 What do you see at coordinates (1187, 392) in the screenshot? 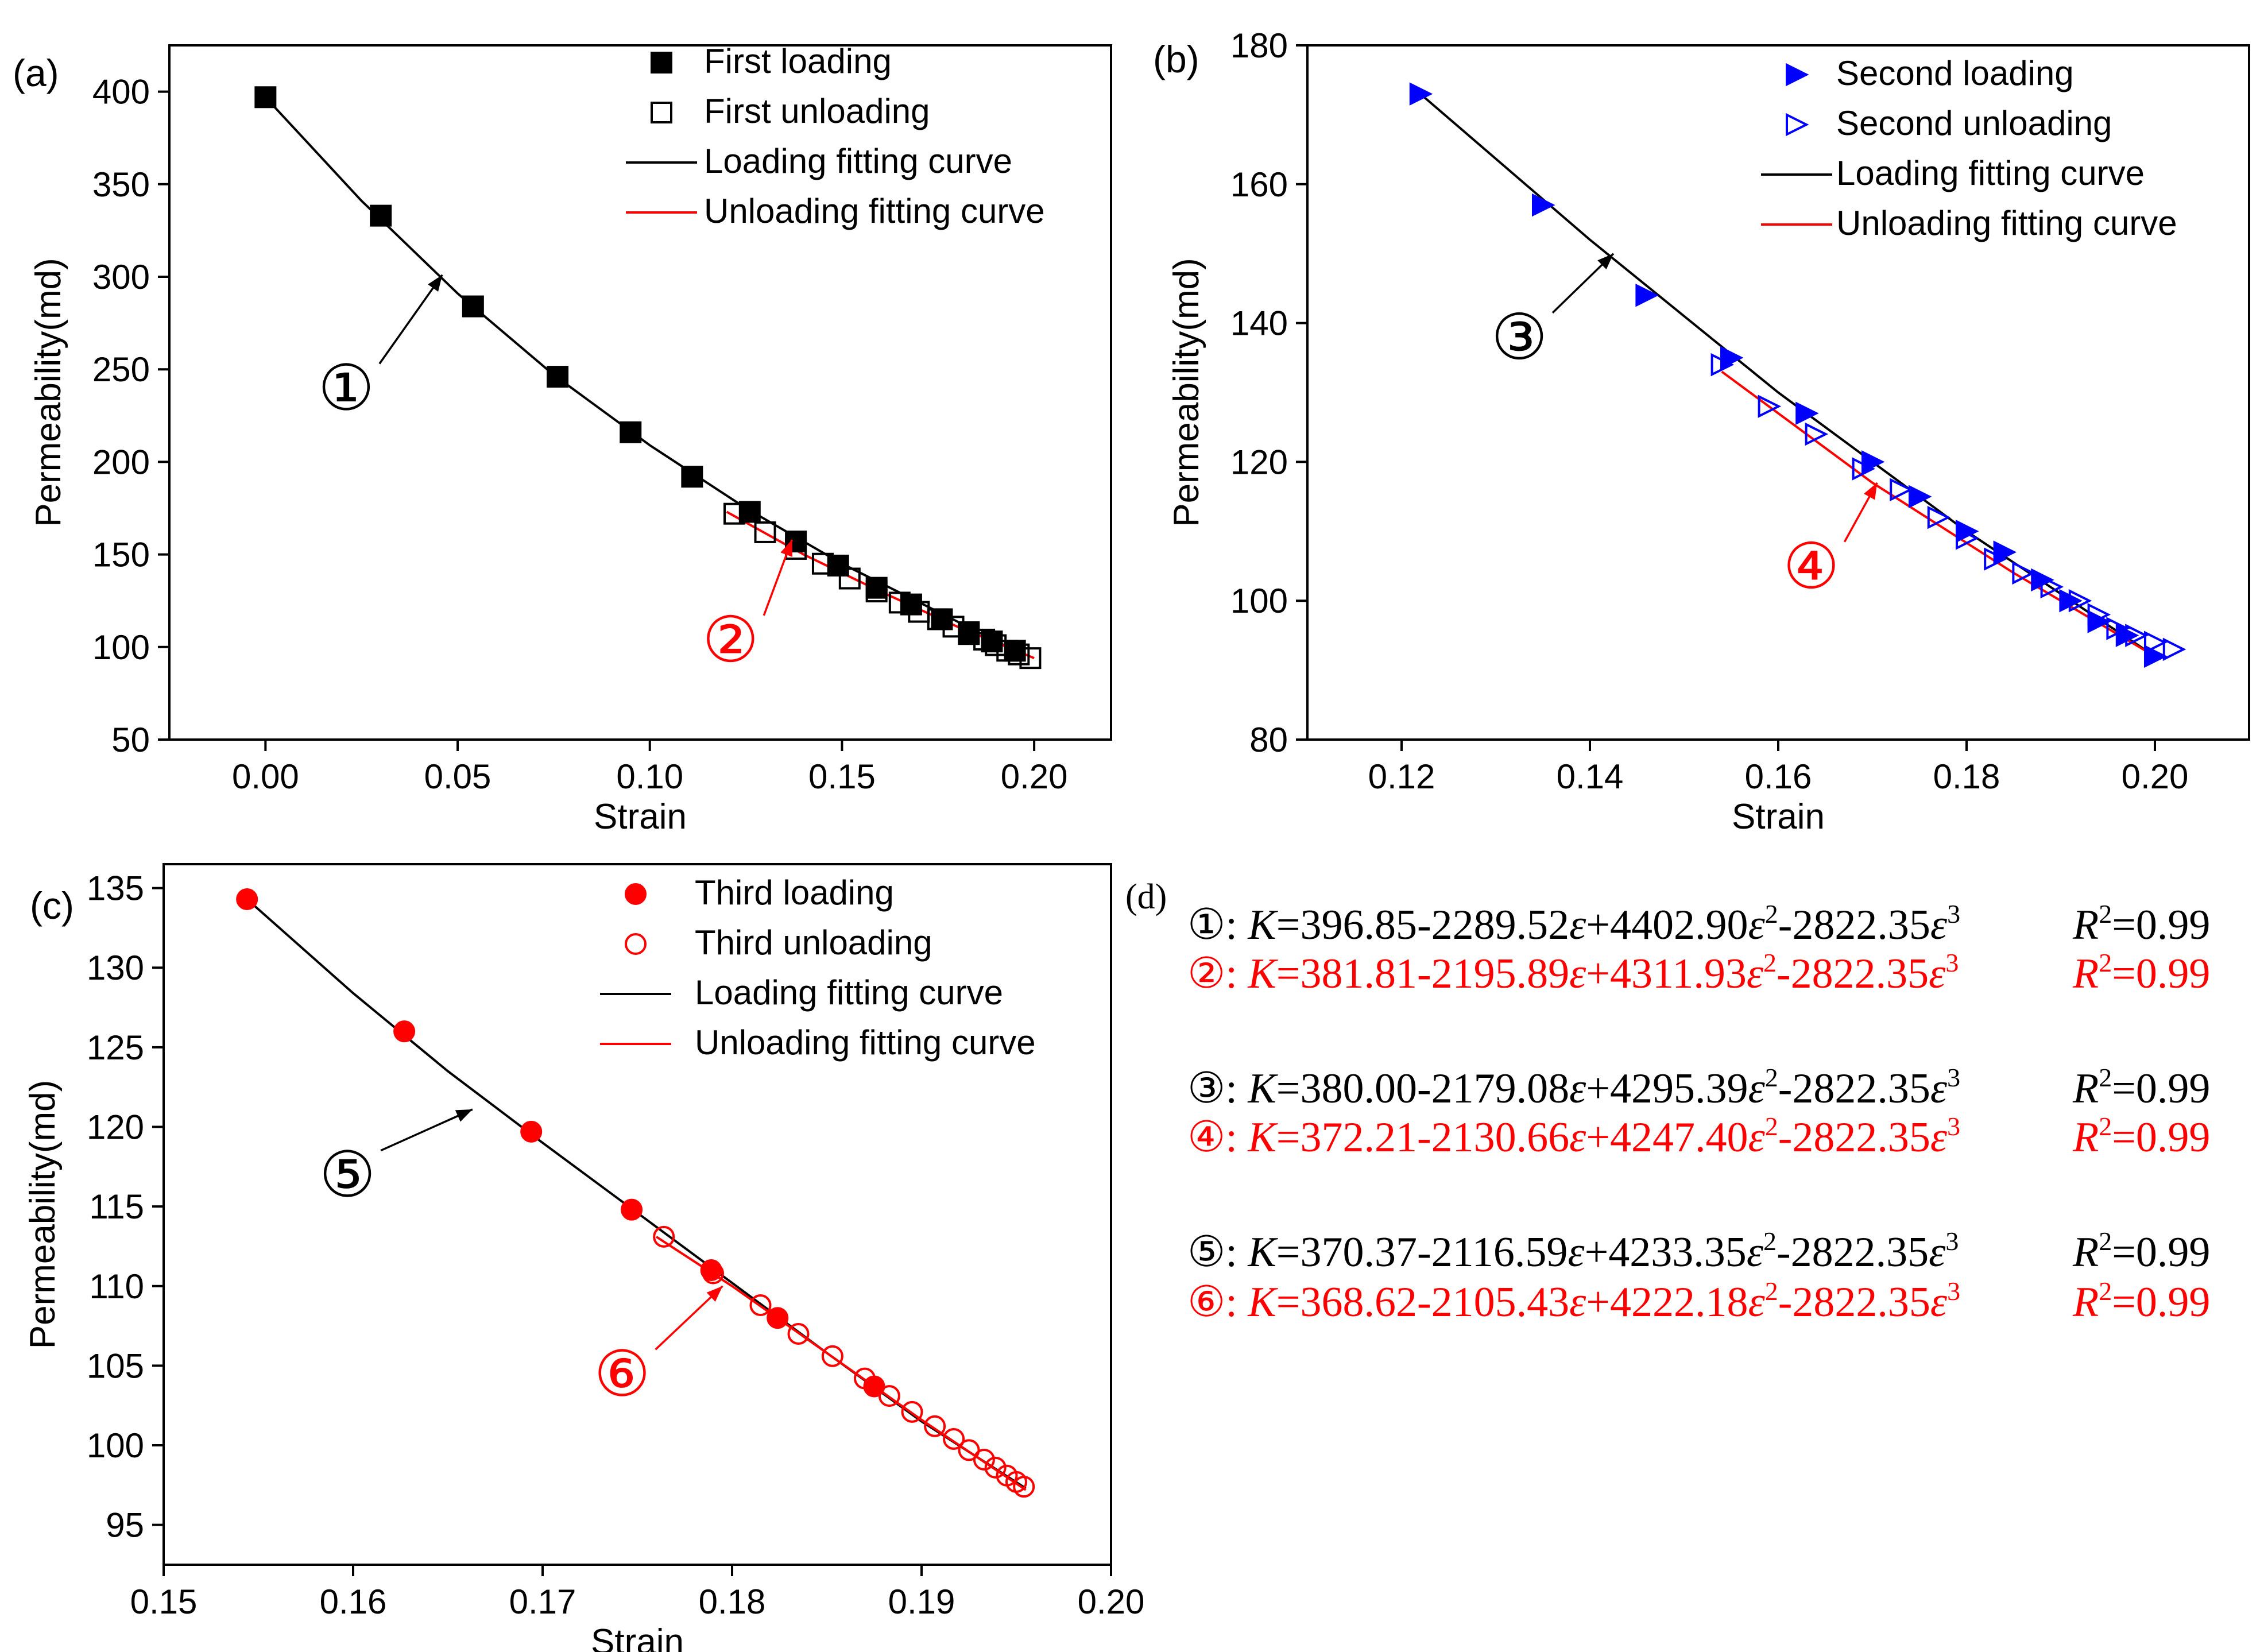
I see `y-axis-label: Permeability(md)` at bounding box center [1187, 392].